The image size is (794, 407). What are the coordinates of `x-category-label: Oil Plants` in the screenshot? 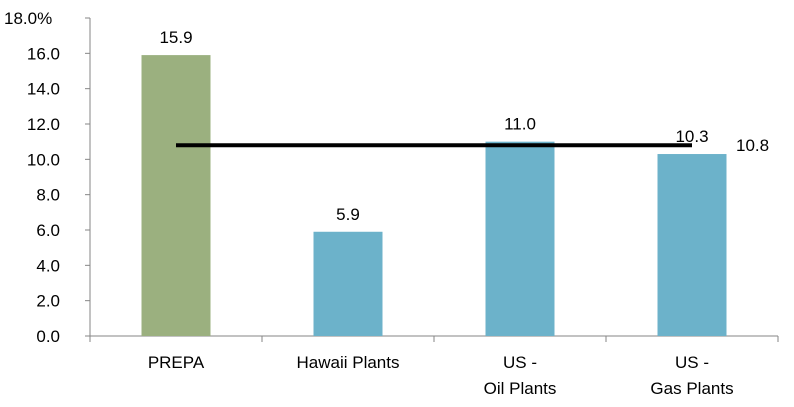 It's located at (520, 388).